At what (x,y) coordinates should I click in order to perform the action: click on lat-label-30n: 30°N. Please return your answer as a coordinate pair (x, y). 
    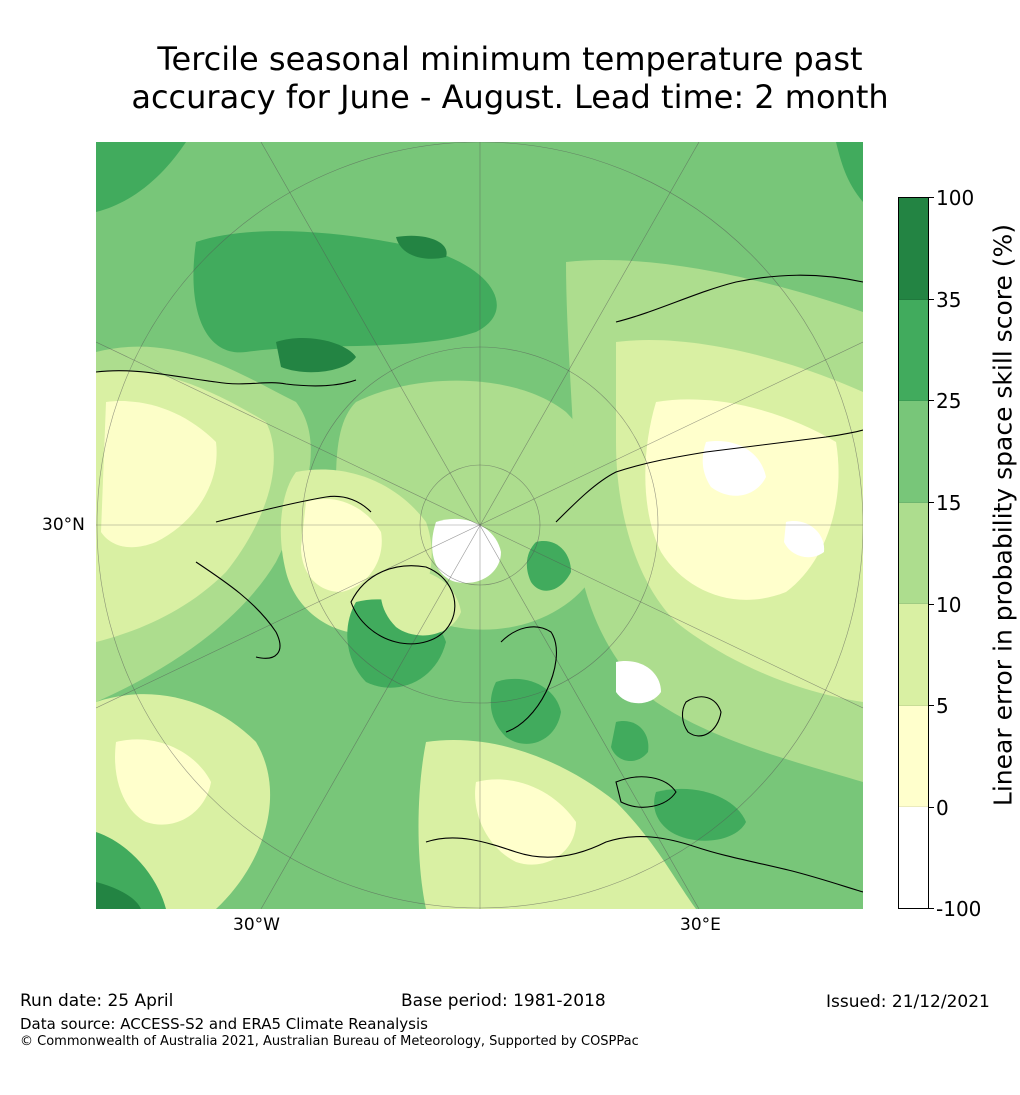
    Looking at the image, I should click on (63, 525).